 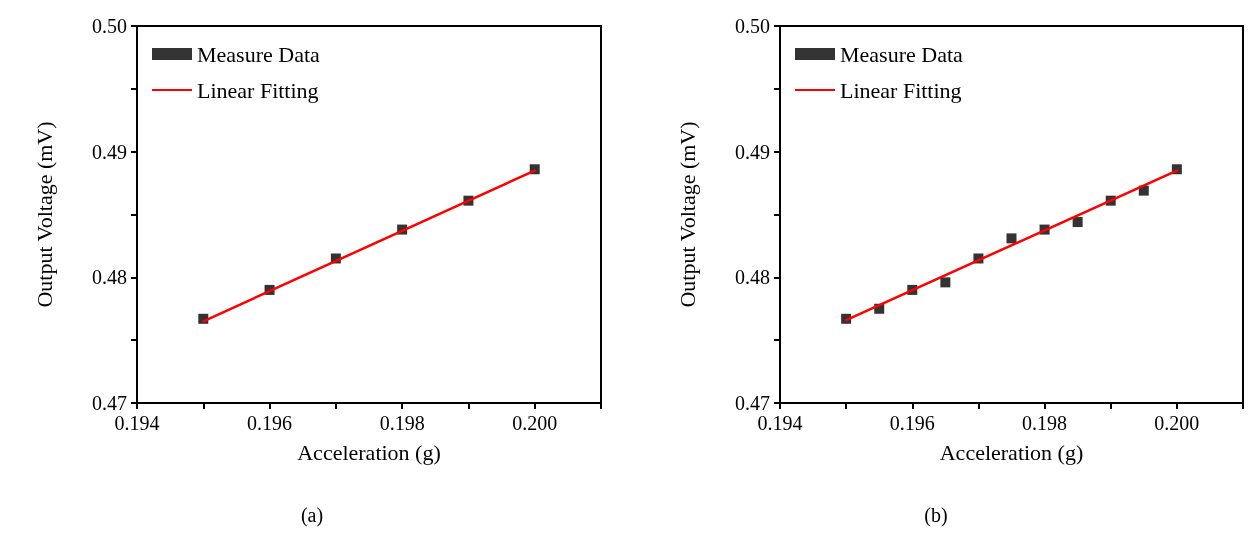 What do you see at coordinates (936, 515) in the screenshot?
I see `text: (b)` at bounding box center [936, 515].